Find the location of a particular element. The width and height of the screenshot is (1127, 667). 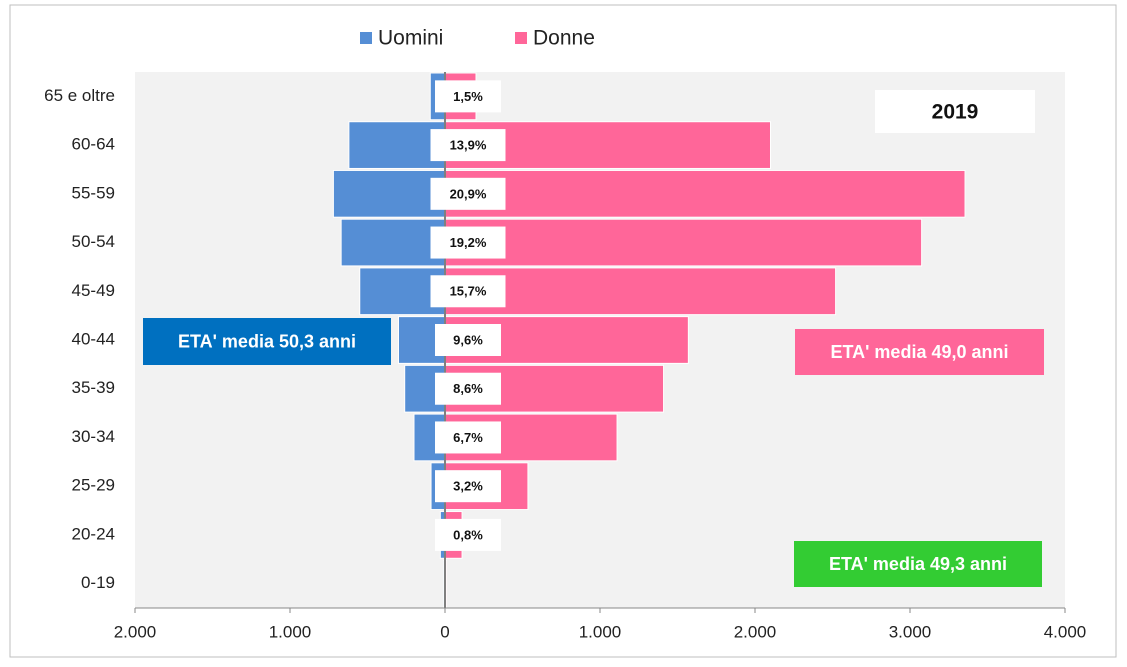

annotation: ETA' media 49,0 anni is located at coordinates (919, 352).